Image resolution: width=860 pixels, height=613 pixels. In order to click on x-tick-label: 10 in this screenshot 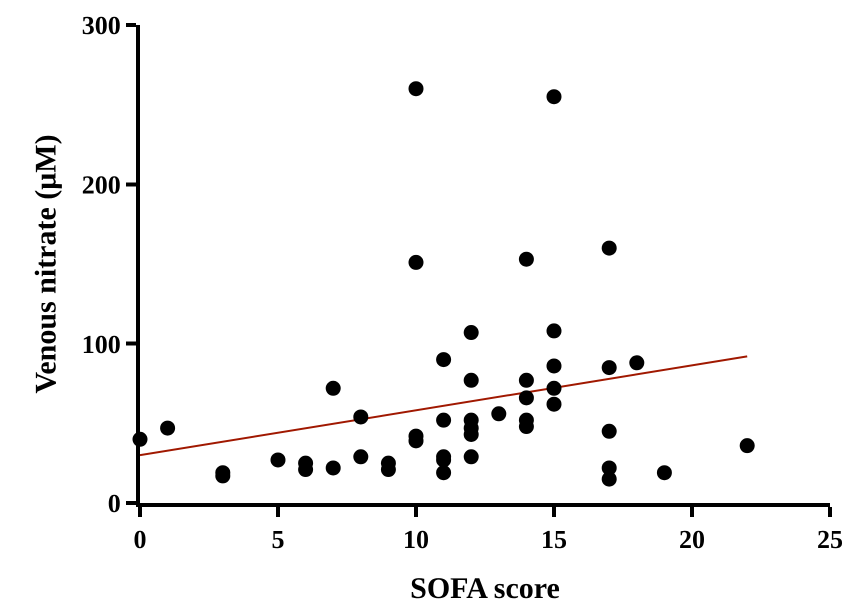, I will do `click(416, 539)`.